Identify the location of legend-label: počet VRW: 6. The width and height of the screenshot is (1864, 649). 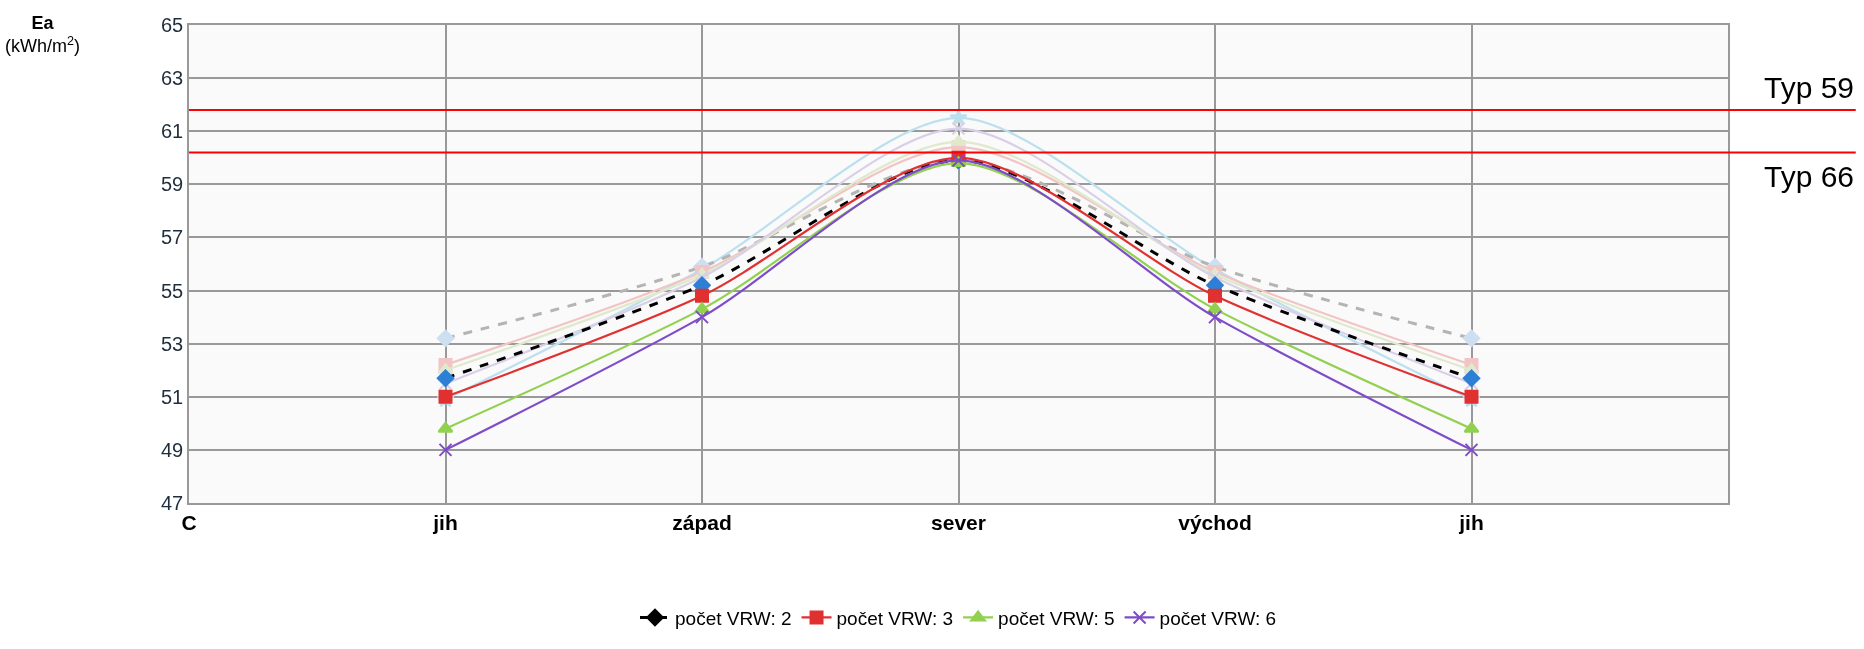
(1218, 618).